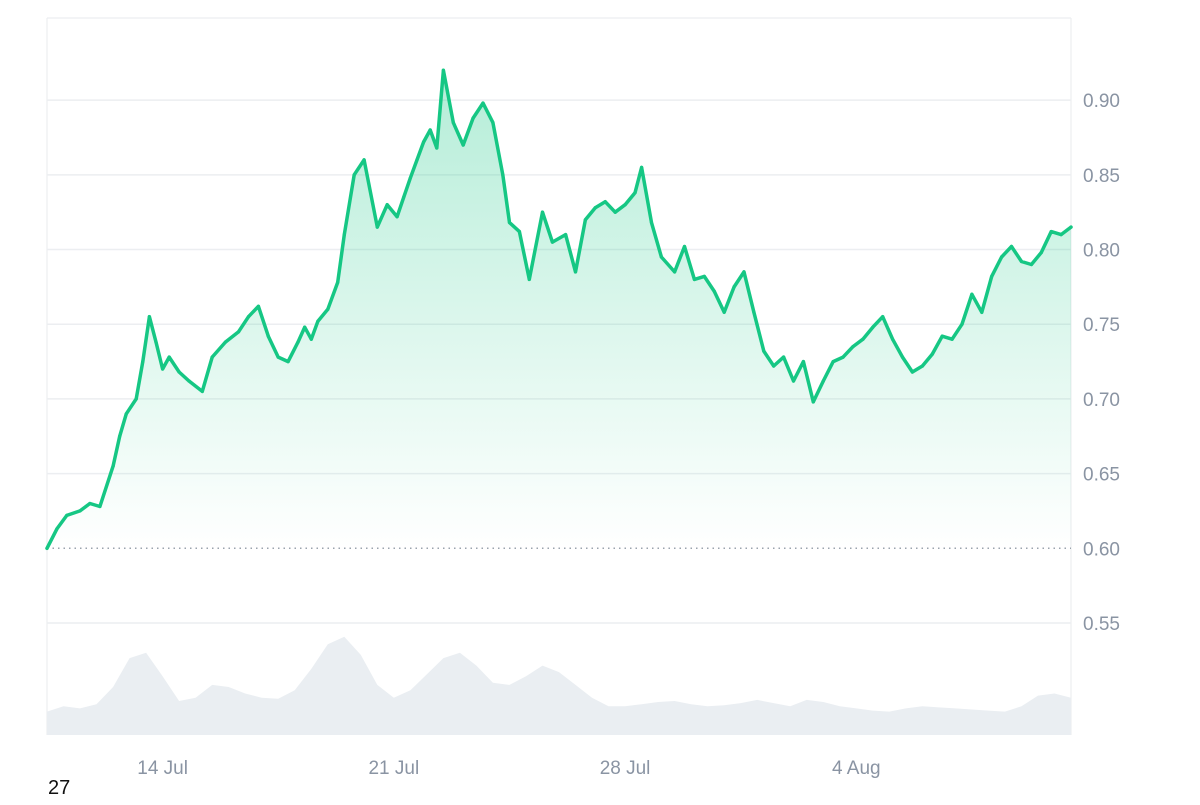  I want to click on x-tick-label: 4 Aug, so click(856, 768).